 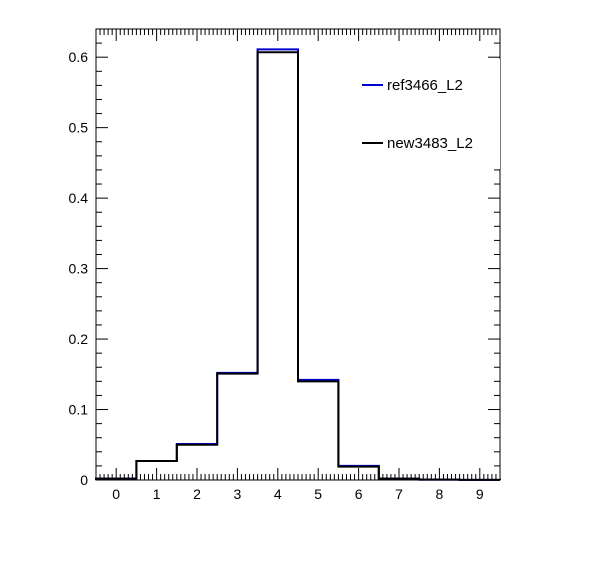 What do you see at coordinates (79, 198) in the screenshot?
I see `y-tick-label: 0.4` at bounding box center [79, 198].